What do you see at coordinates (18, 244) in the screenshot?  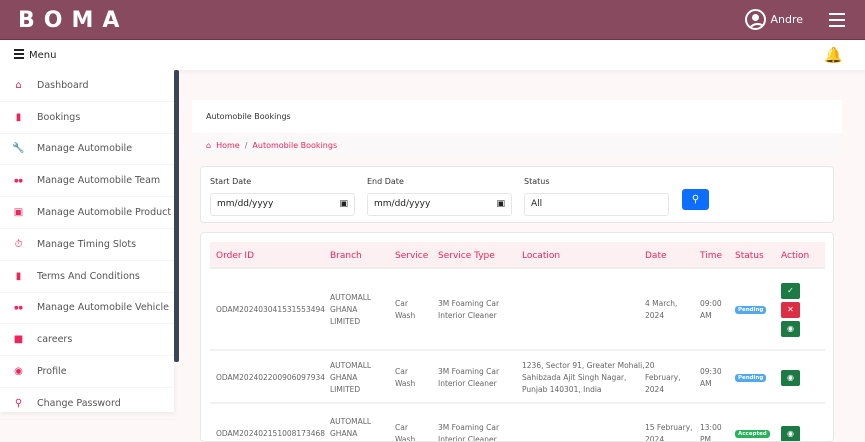 I see `timer-icon: ⏱` at bounding box center [18, 244].